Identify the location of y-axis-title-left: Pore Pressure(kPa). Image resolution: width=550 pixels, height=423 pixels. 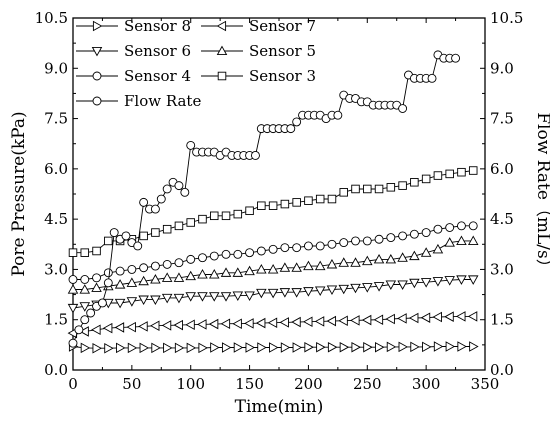
(19, 193).